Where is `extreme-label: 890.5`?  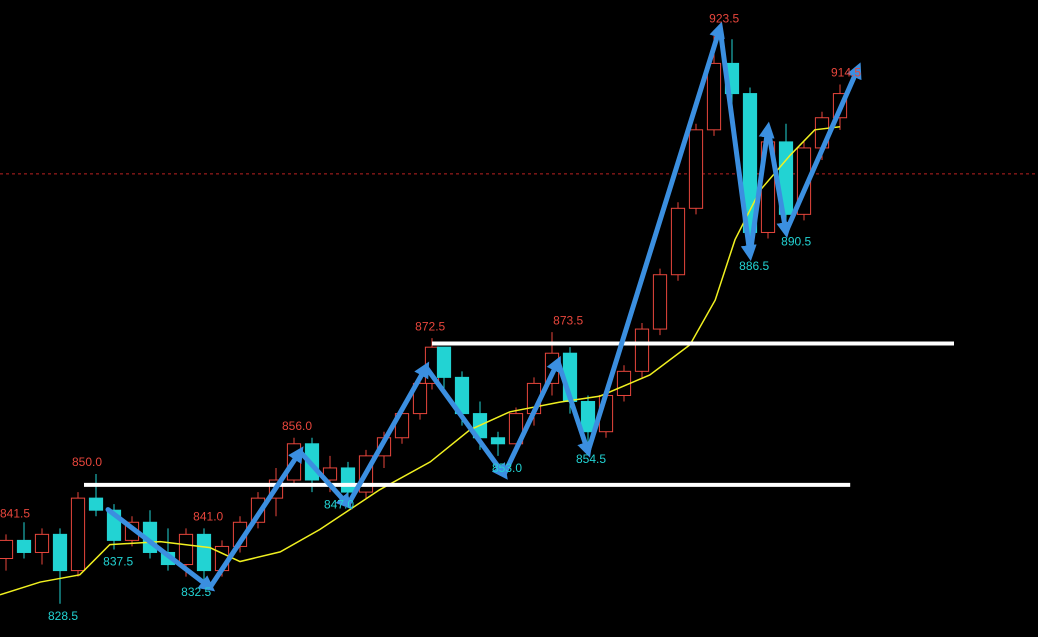 extreme-label: 890.5 is located at coordinates (796, 242).